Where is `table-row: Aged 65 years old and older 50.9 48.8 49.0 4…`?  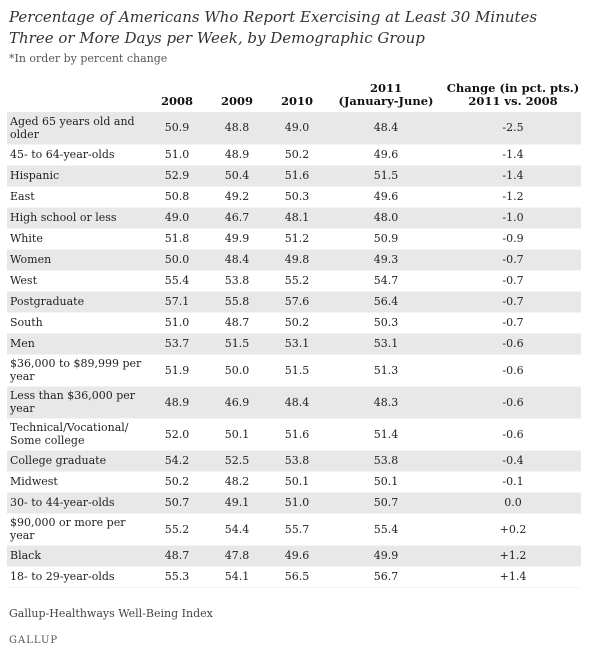 table-row: Aged 65 years old and older 50.9 48.8 49.0 4… is located at coordinates (294, 128).